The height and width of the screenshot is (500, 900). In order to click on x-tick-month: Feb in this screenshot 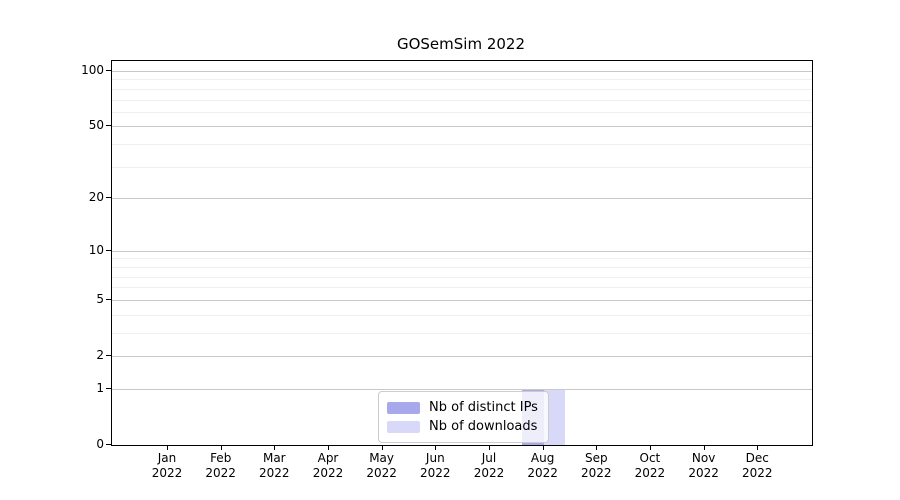, I will do `click(221, 458)`.